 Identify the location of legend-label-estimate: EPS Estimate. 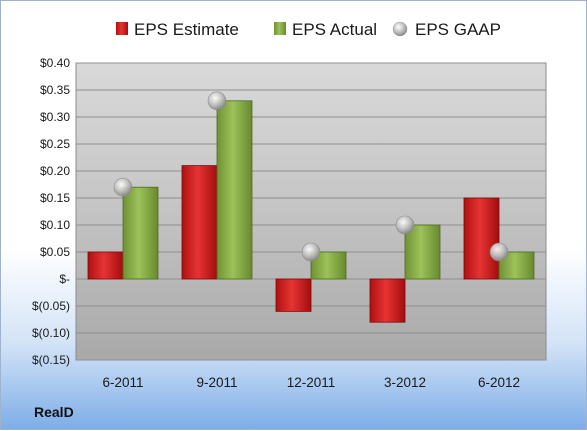
(186, 29).